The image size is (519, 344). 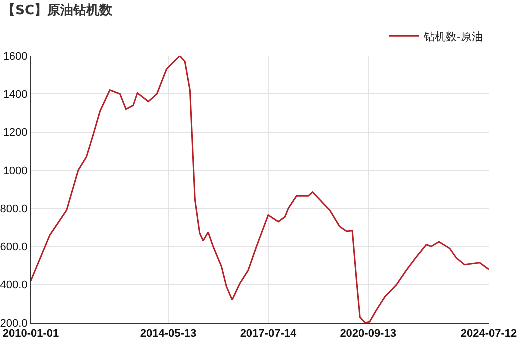 What do you see at coordinates (58, 10) in the screenshot?
I see `chart-title: 【SC】原油钻机数` at bounding box center [58, 10].